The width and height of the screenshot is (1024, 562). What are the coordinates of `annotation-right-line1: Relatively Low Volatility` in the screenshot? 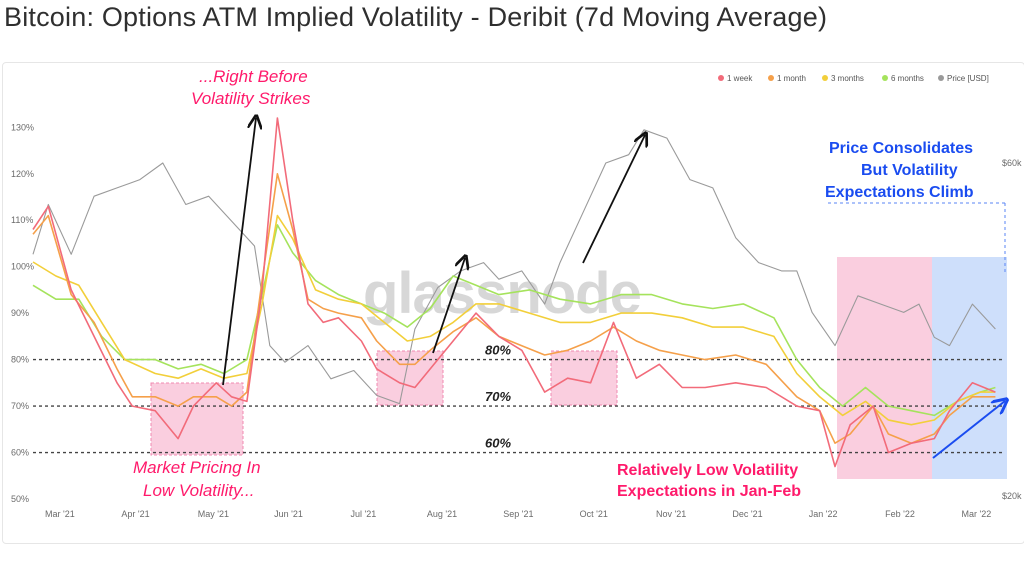 It's located at (707, 470).